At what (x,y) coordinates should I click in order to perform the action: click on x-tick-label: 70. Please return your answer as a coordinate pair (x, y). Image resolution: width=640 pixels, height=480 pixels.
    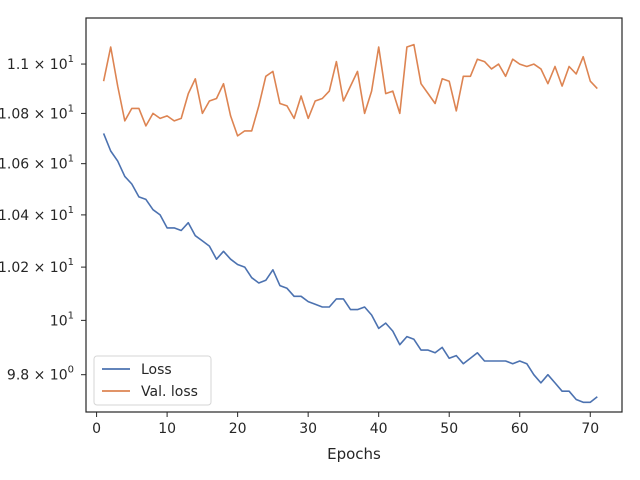
    Looking at the image, I should click on (590, 429).